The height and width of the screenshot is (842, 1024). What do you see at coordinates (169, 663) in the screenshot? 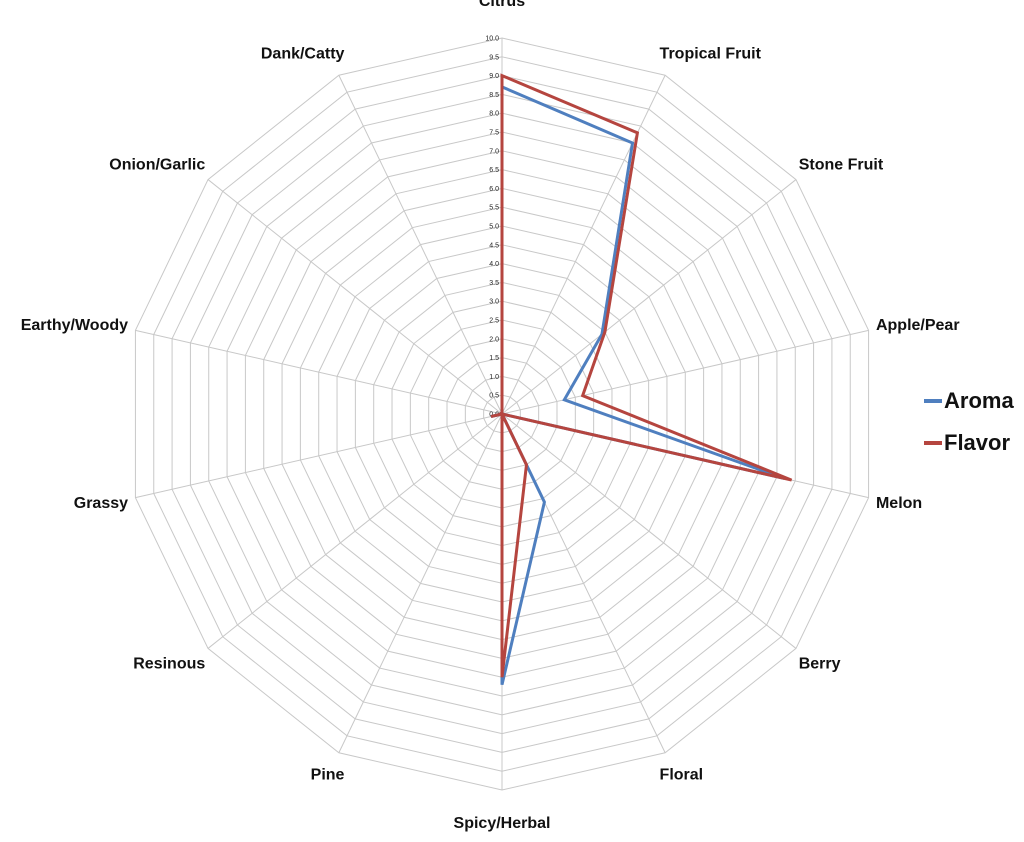
I see `category-label: Resinous` at bounding box center [169, 663].